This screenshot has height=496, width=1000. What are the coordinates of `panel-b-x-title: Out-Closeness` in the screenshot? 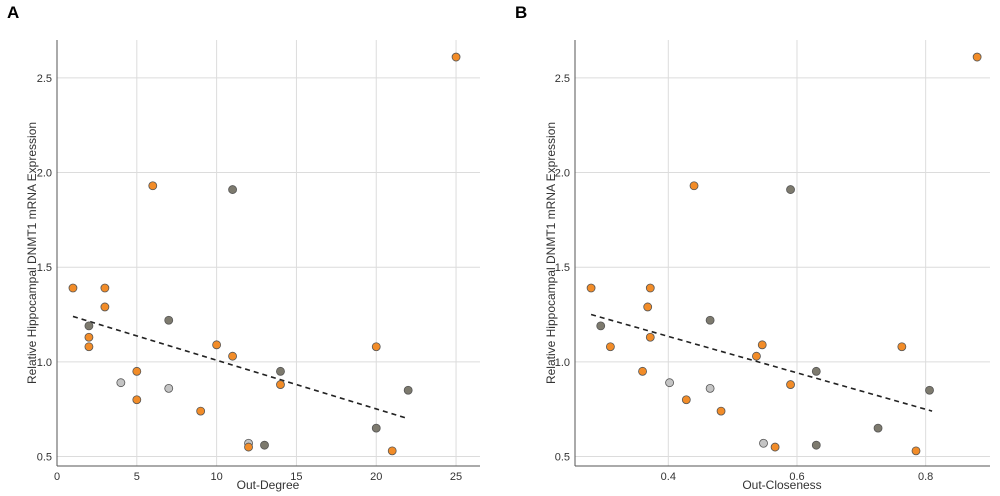 It's located at (781, 485).